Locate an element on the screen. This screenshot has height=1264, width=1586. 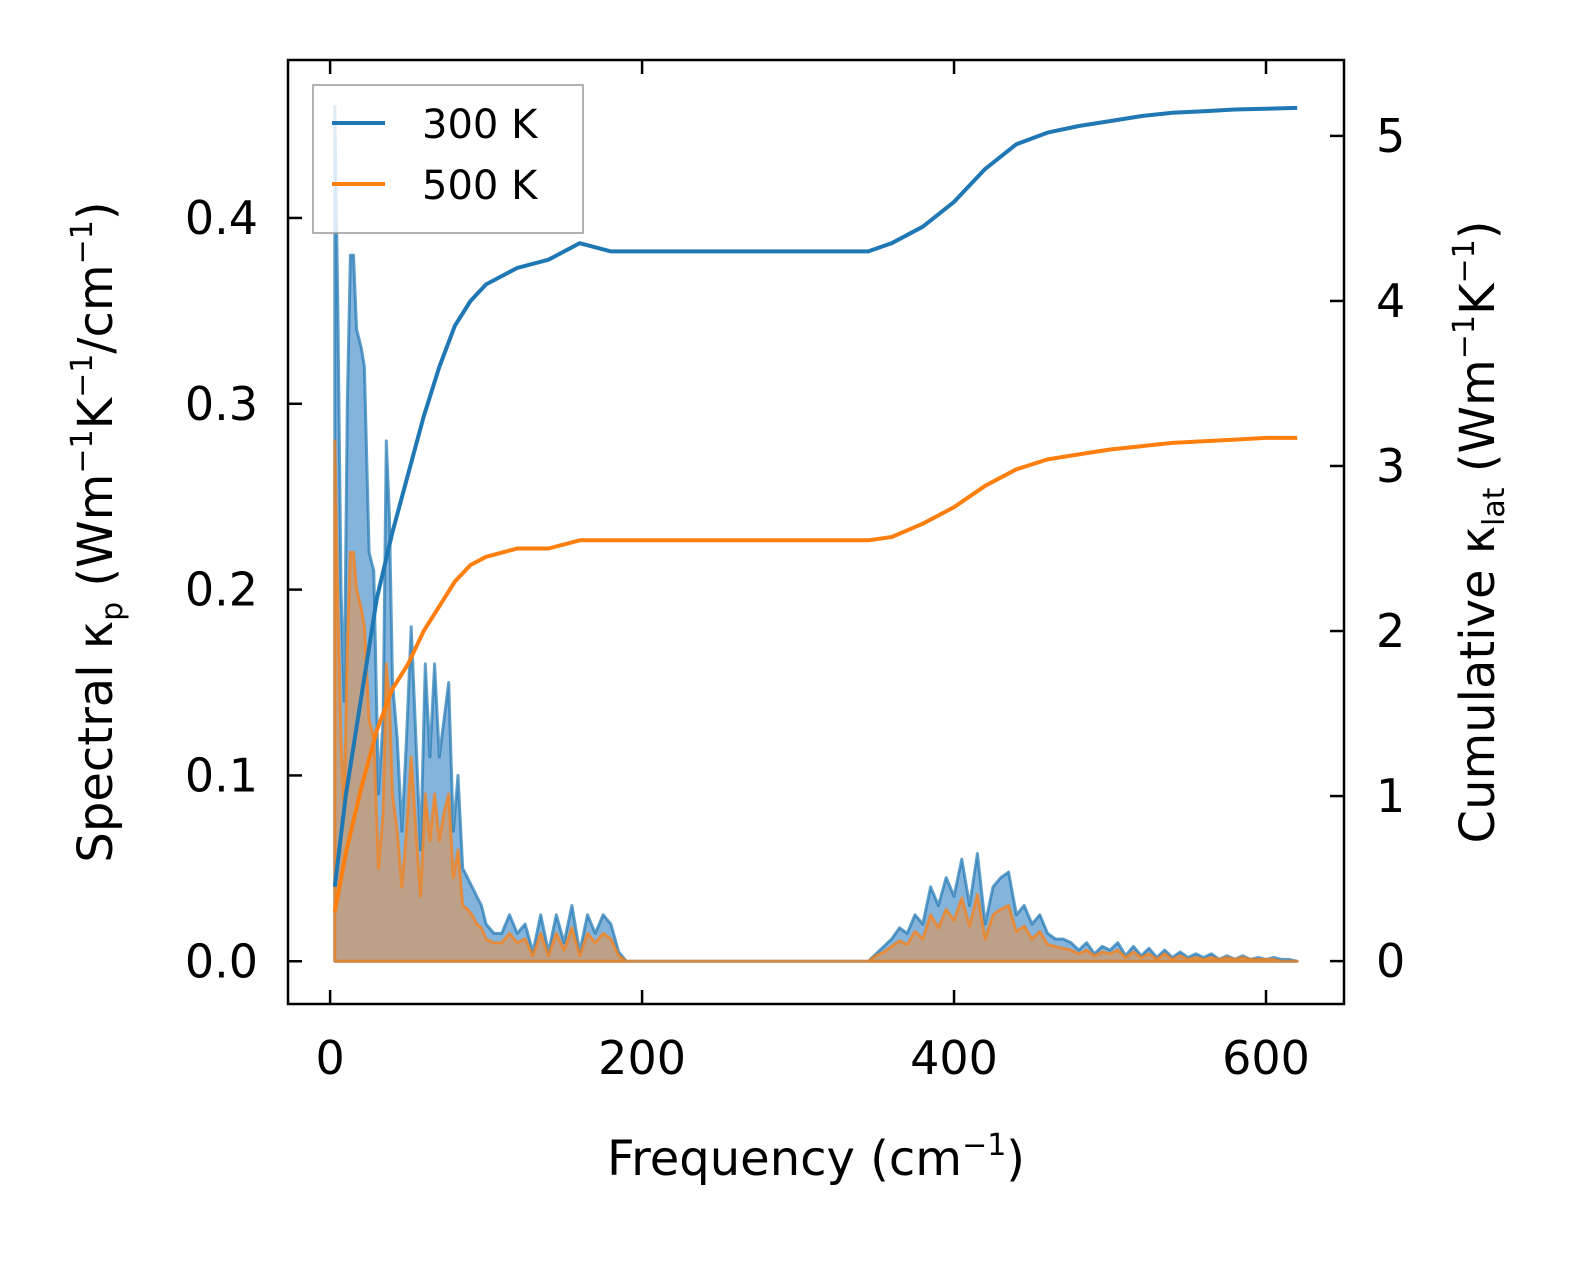
x-tick-label-0: 0 is located at coordinates (329, 1058).